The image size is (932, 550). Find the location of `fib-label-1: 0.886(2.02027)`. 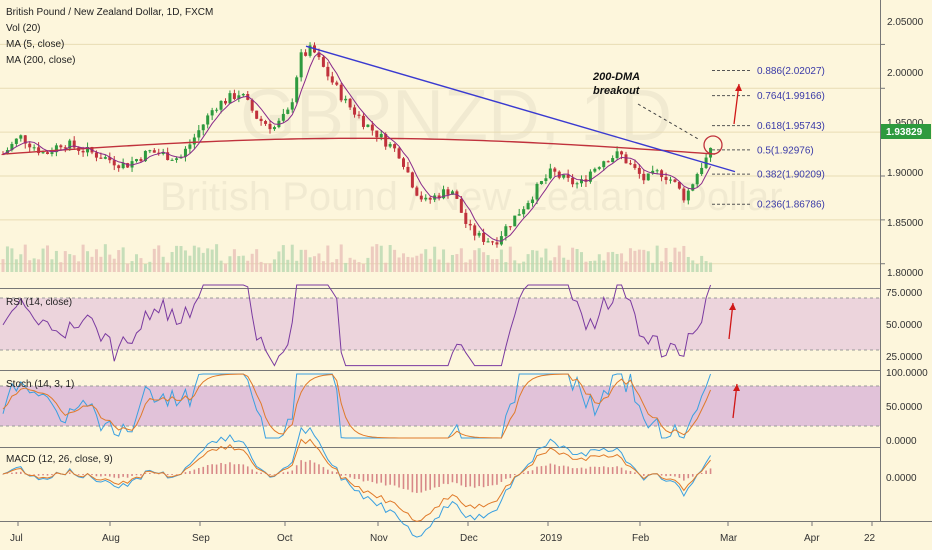

fib-label-1: 0.886(2.02027) is located at coordinates (791, 71).